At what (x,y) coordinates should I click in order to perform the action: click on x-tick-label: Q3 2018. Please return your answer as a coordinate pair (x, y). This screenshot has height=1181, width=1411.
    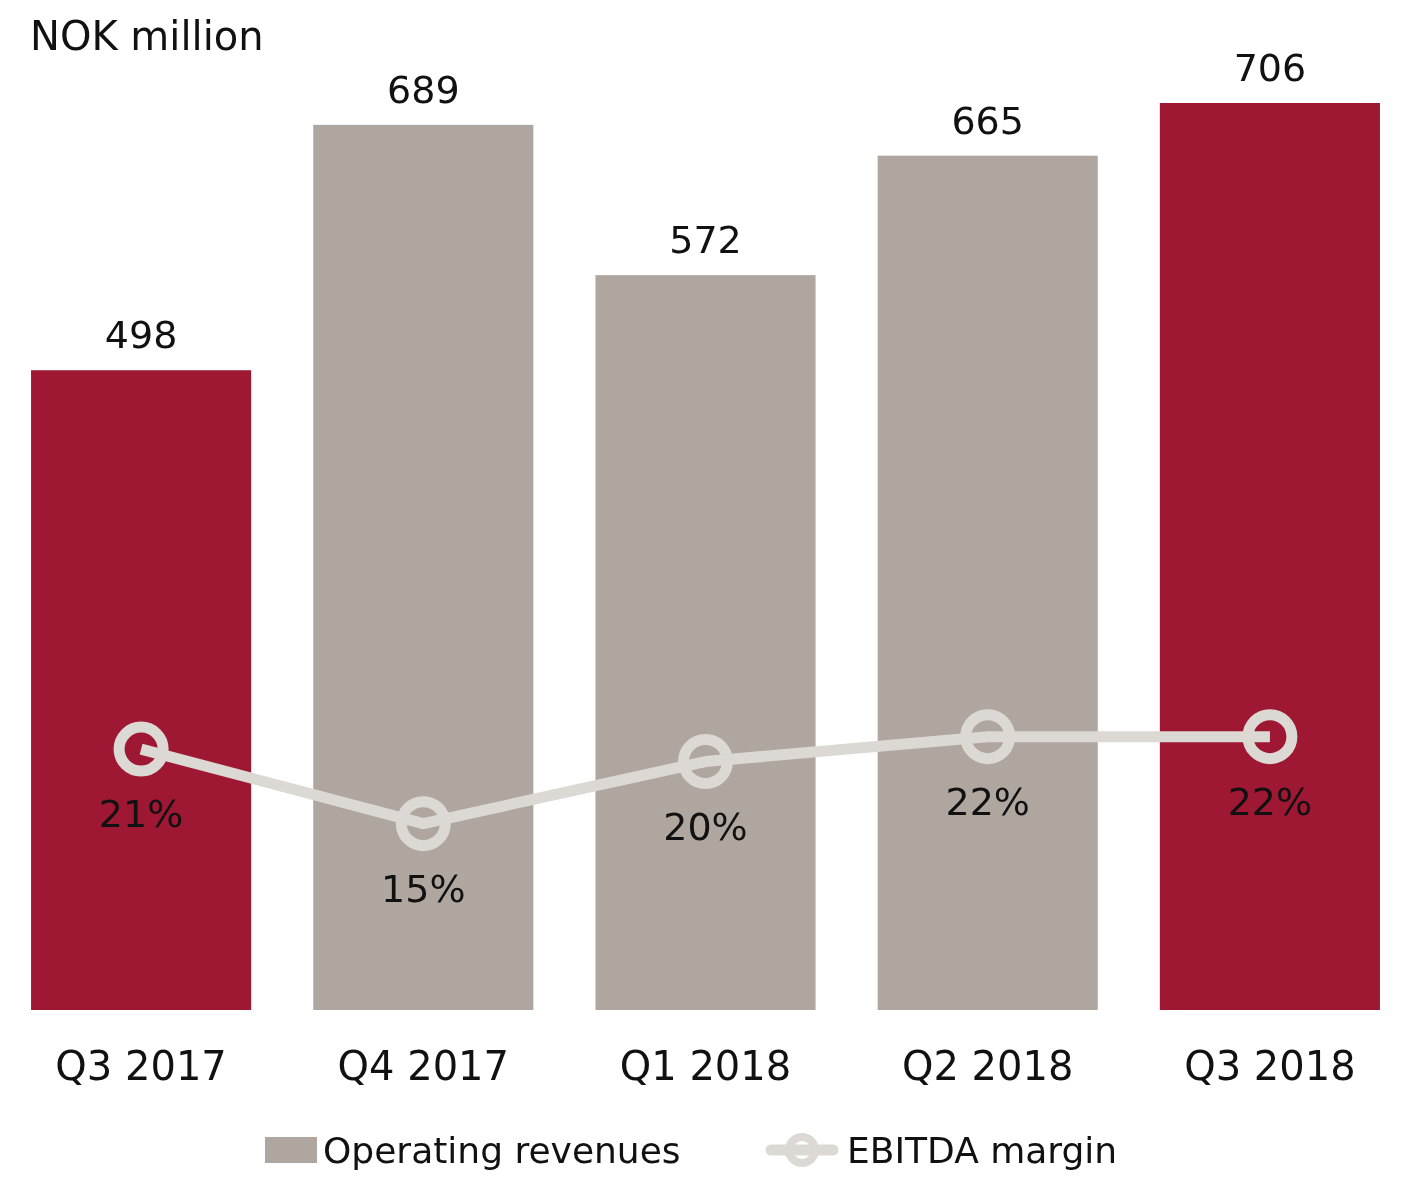
    Looking at the image, I should click on (1270, 1066).